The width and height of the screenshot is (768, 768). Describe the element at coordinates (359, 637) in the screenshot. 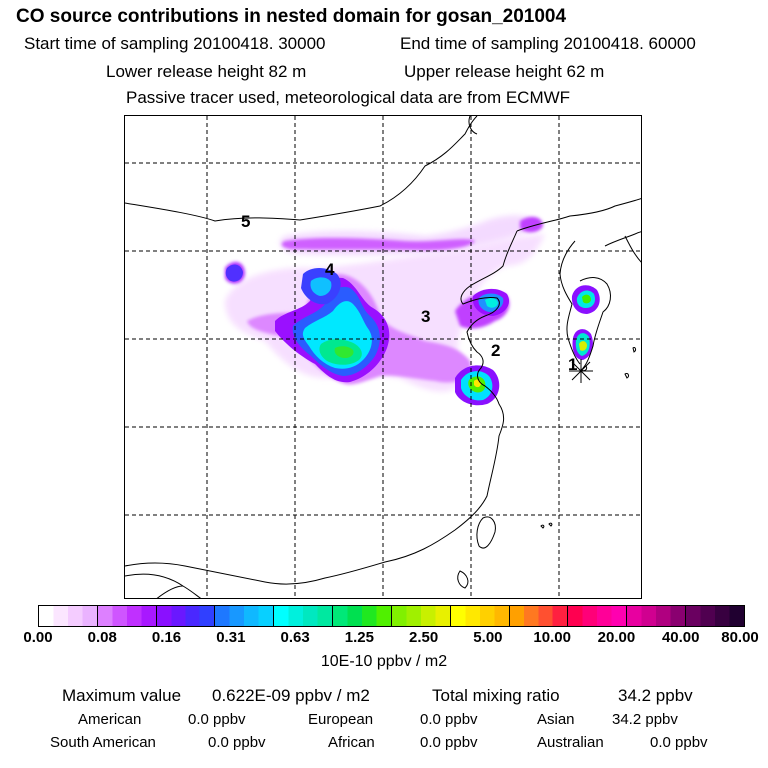

I see `colorbar-tick-label: 1.25` at that location.